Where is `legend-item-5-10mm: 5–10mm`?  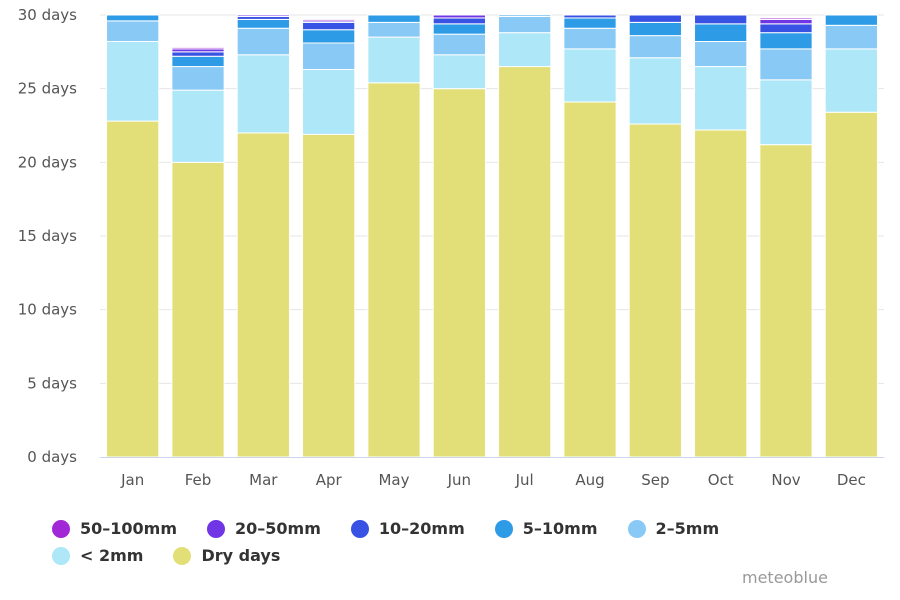 legend-item-5-10mm: 5–10mm is located at coordinates (546, 528).